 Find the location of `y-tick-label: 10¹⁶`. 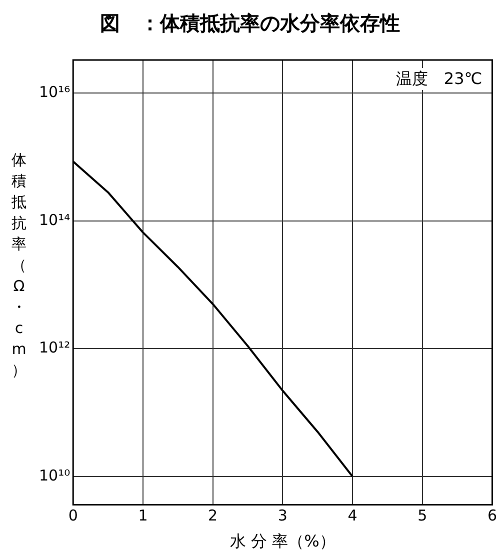

y-tick-label: 10¹⁶ is located at coordinates (54, 92).